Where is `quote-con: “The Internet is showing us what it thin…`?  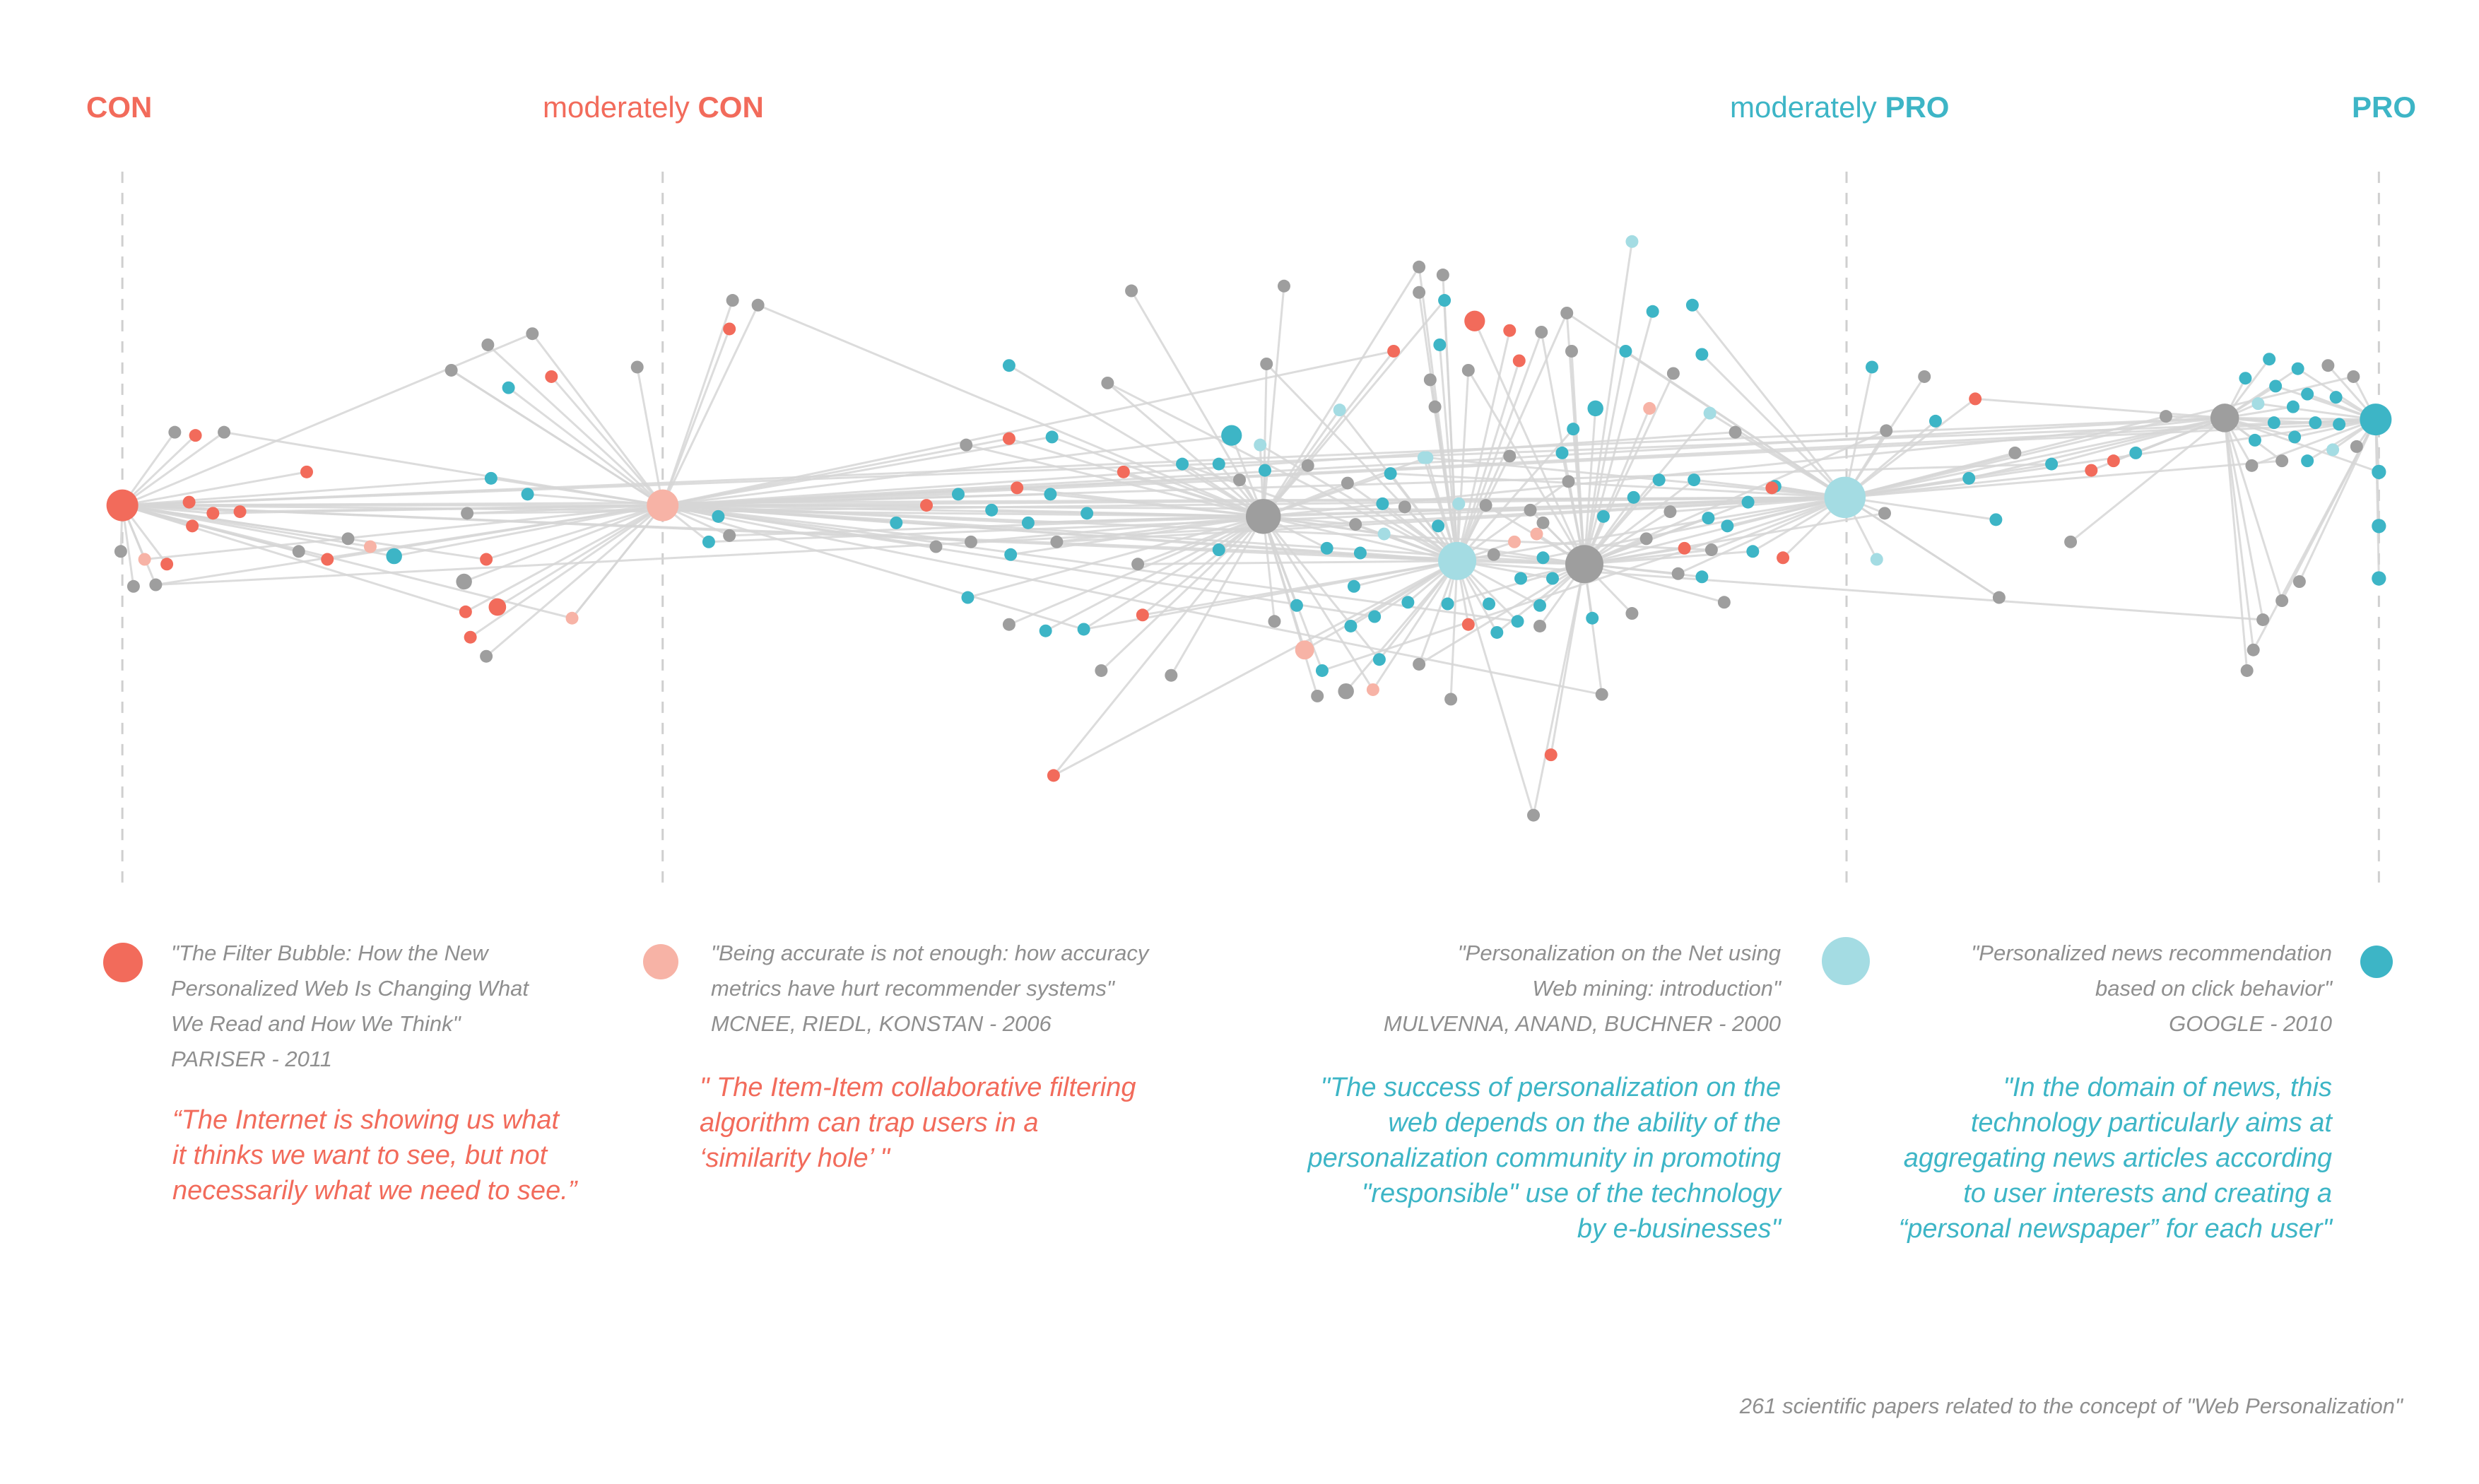 quote-con: “The Internet is showing us what it thin… is located at coordinates (374, 1155).